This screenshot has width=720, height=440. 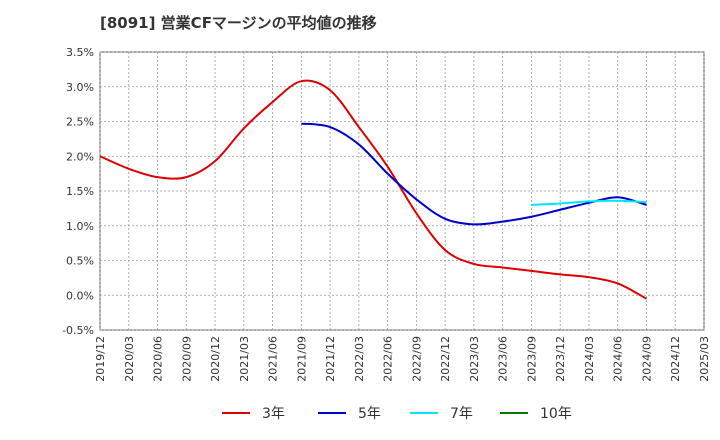 What do you see at coordinates (618, 359) in the screenshot?
I see `x-tick-label: 2024/06` at bounding box center [618, 359].